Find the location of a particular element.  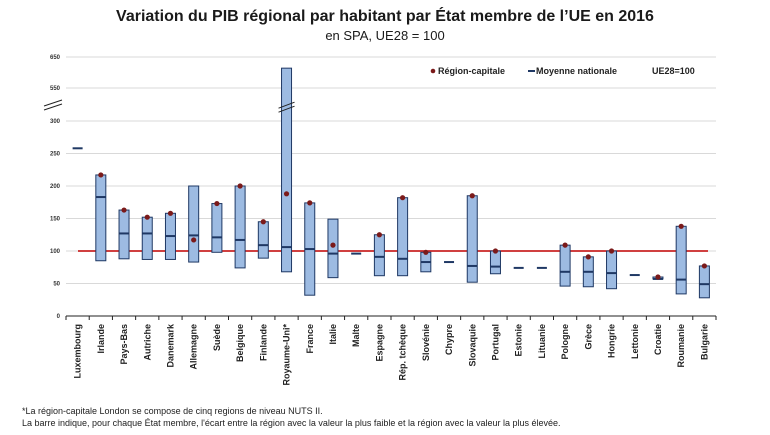

category-label: Allemagne is located at coordinates (194, 347).